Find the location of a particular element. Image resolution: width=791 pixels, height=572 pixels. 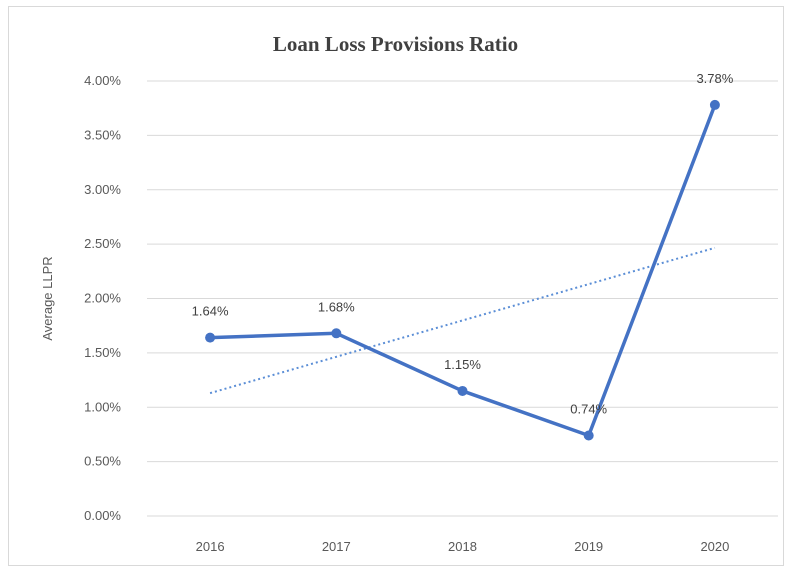

data-label: 0.74% is located at coordinates (588, 409).